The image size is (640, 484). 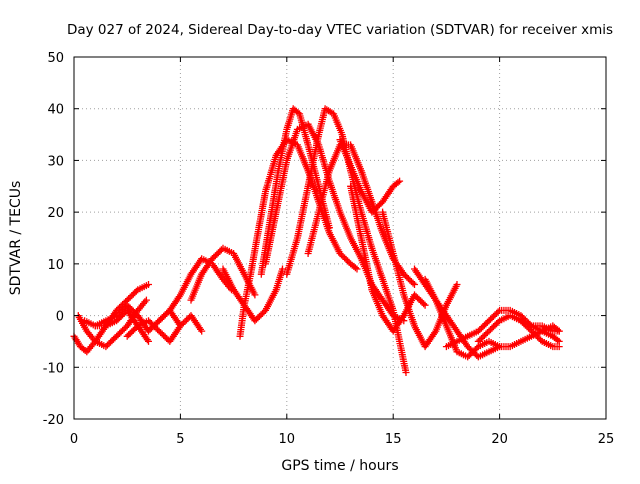 I want to click on y-tick-label: 40, so click(x=55, y=110).